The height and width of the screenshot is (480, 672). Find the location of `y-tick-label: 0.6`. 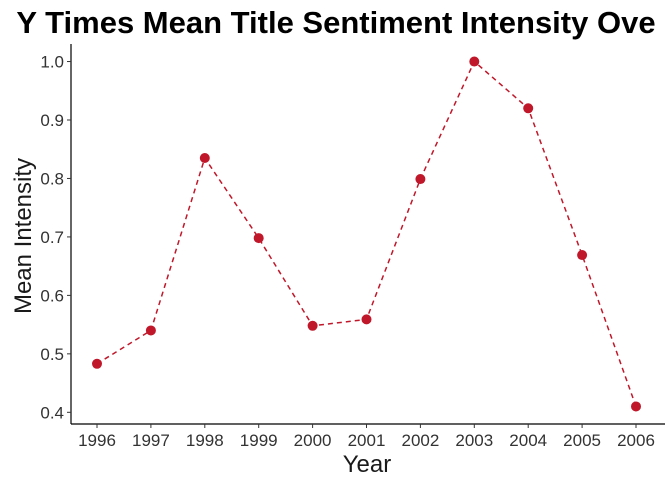

y-tick-label: 0.6 is located at coordinates (52, 295).